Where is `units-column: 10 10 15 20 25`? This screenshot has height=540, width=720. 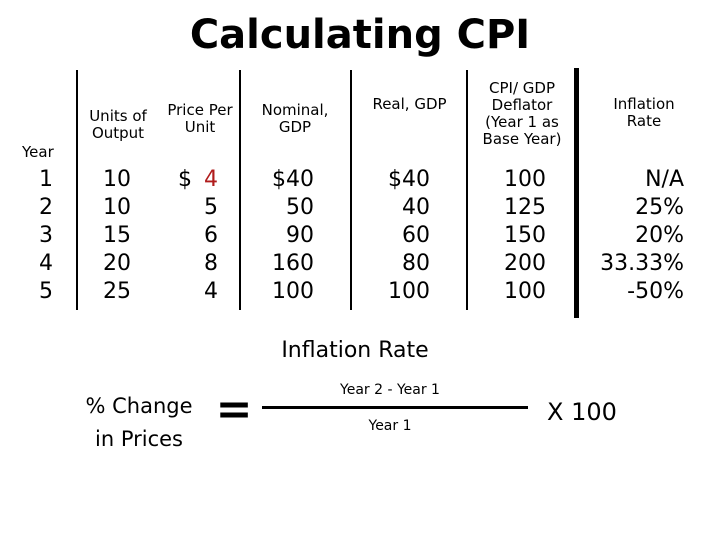
units-column: 10 10 15 20 25 is located at coordinates (117, 236).